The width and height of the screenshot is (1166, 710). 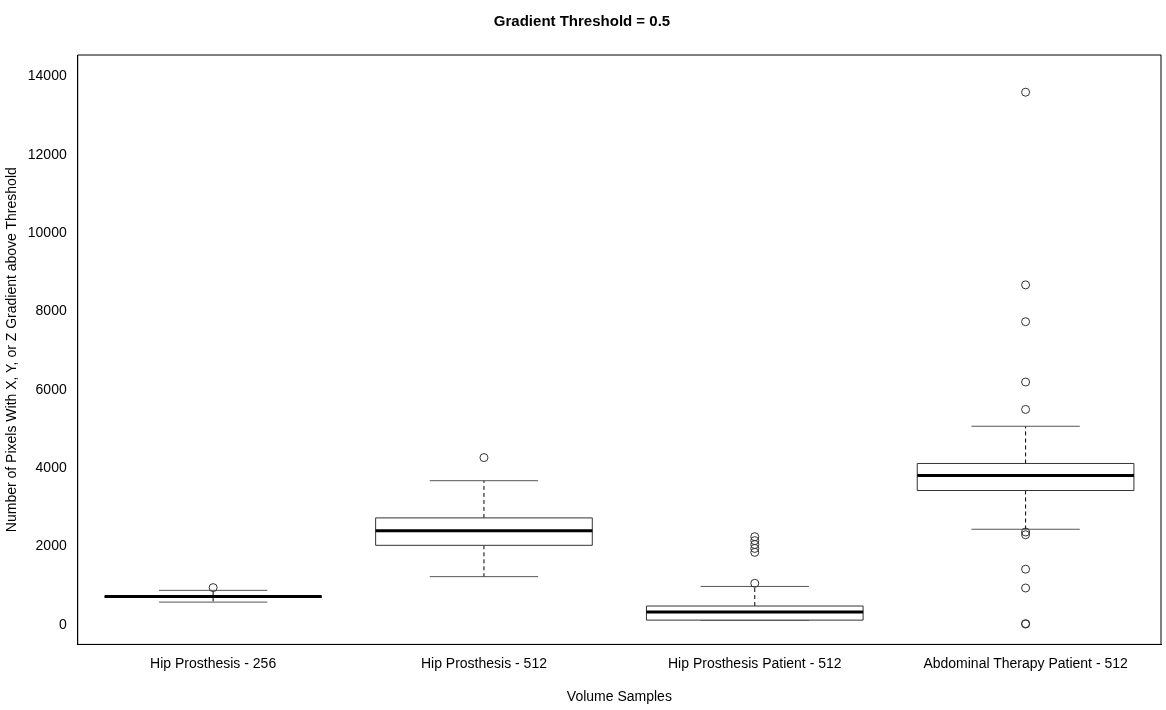 What do you see at coordinates (51, 467) in the screenshot?
I see `y-tick-label: 4000` at bounding box center [51, 467].